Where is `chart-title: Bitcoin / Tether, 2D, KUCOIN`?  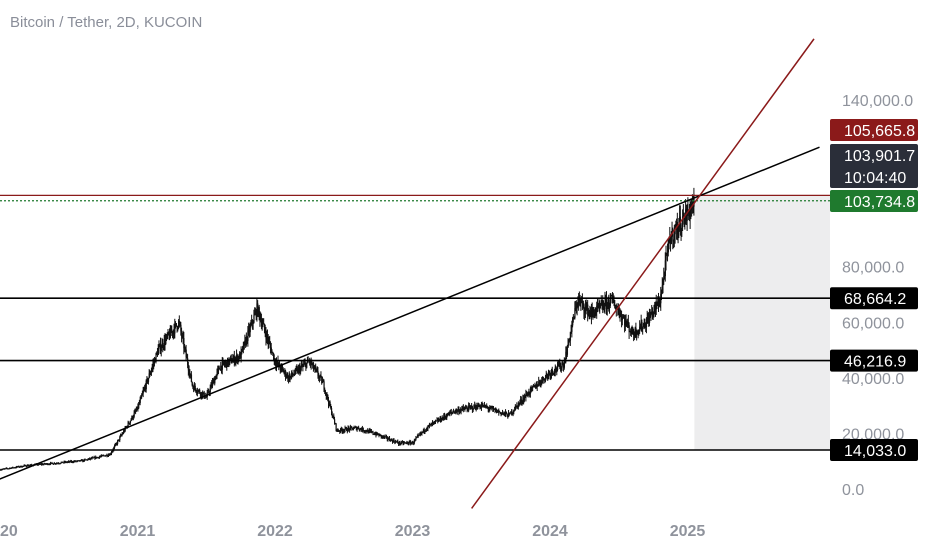
chart-title: Bitcoin / Tether, 2D, KUCOIN is located at coordinates (106, 22).